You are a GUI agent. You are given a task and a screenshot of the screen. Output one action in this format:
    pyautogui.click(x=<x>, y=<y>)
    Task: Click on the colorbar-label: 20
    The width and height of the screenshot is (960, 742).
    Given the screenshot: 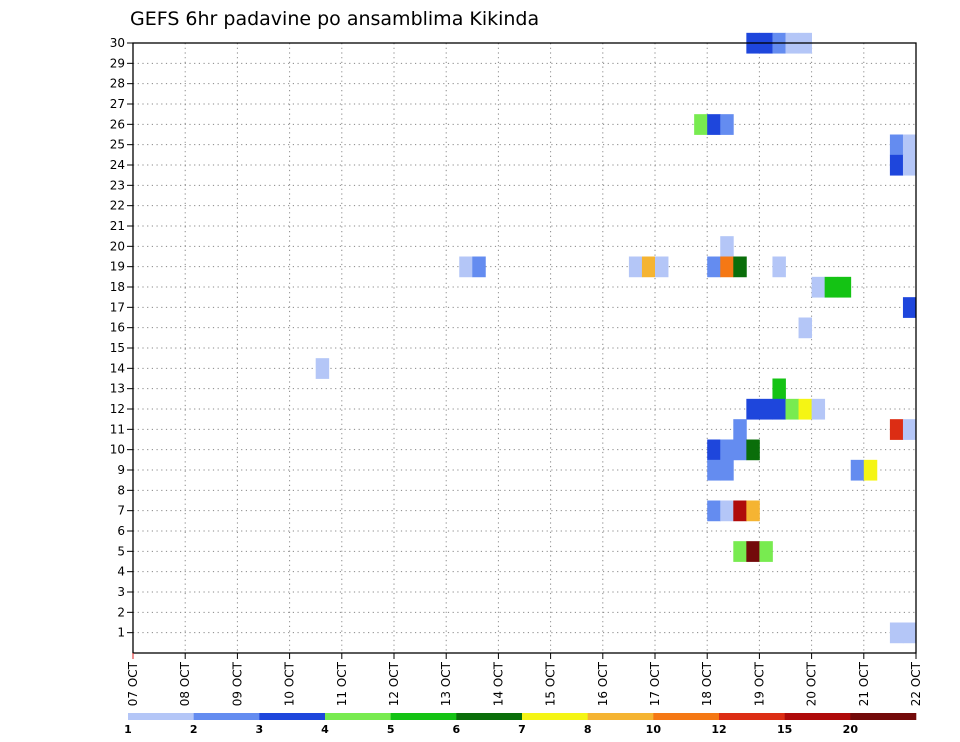 What is the action you would take?
    pyautogui.click(x=851, y=729)
    